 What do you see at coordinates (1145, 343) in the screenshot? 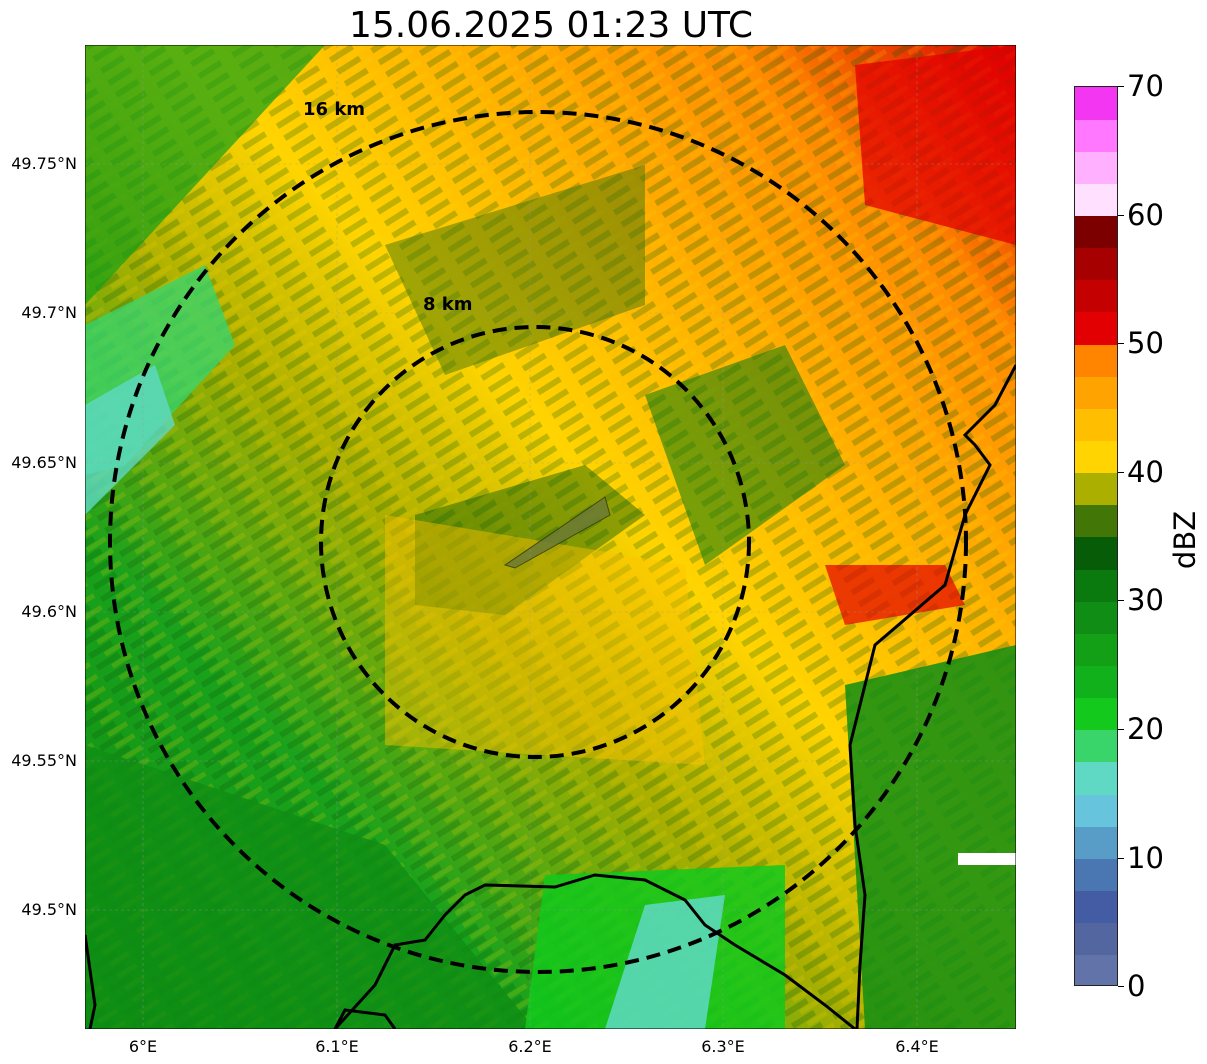
I see `colorbar-tick-label: 50` at bounding box center [1145, 343].